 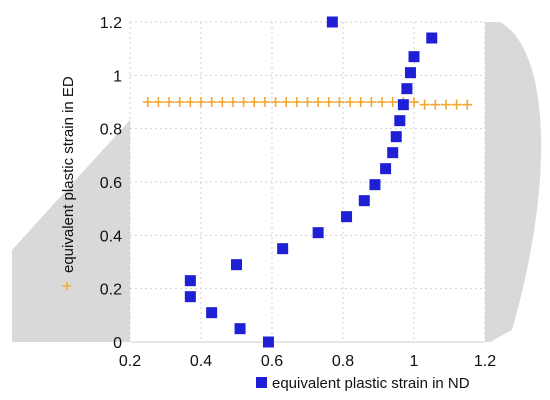 I want to click on y-tick-labels: 0 0.2 0.4 0.6 0.8 1 1.2, so click(x=111, y=183).